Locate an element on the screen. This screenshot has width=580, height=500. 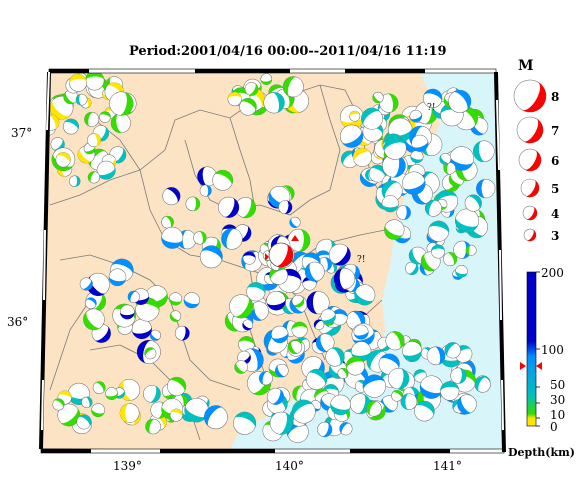
event-marker-top-icon is located at coordinates (295, 238).